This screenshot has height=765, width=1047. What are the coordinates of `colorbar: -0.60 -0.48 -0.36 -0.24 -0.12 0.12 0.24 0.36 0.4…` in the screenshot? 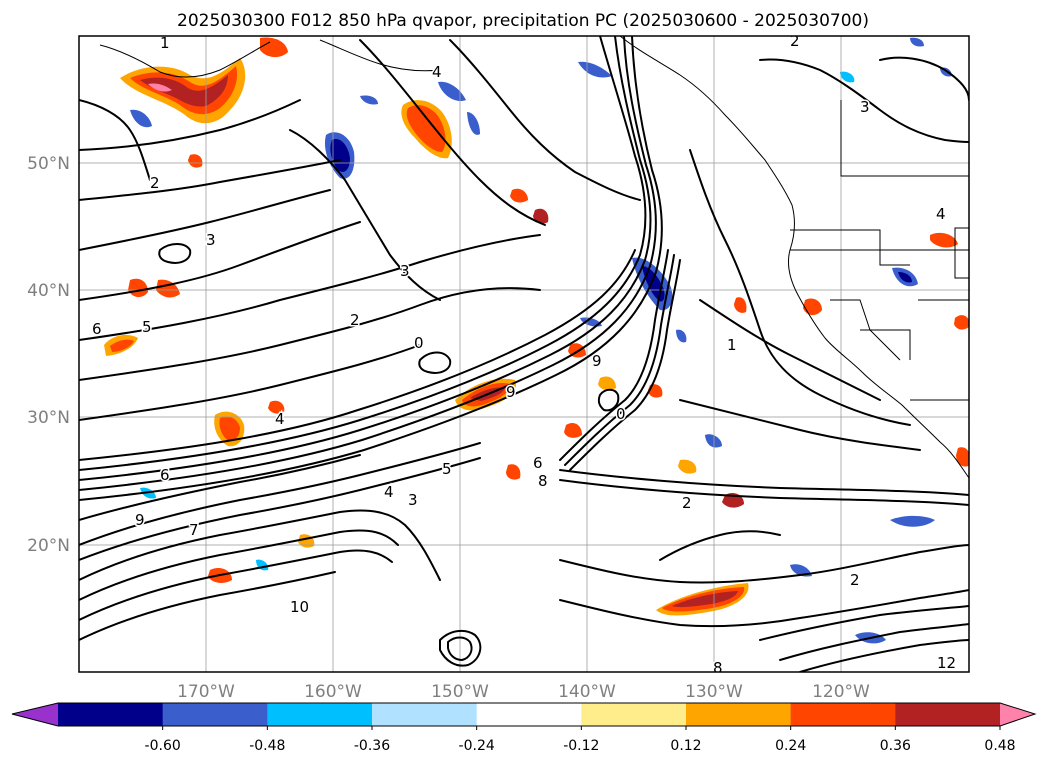 It's located at (524, 728).